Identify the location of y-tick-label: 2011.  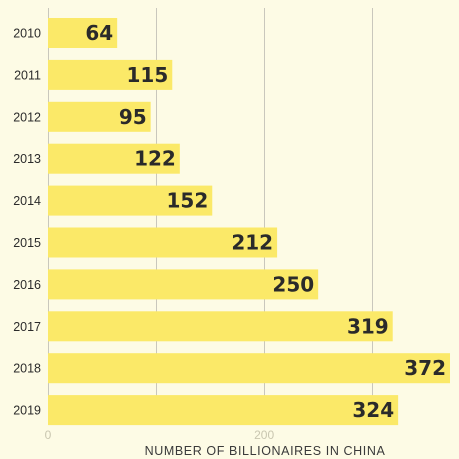
(27, 75).